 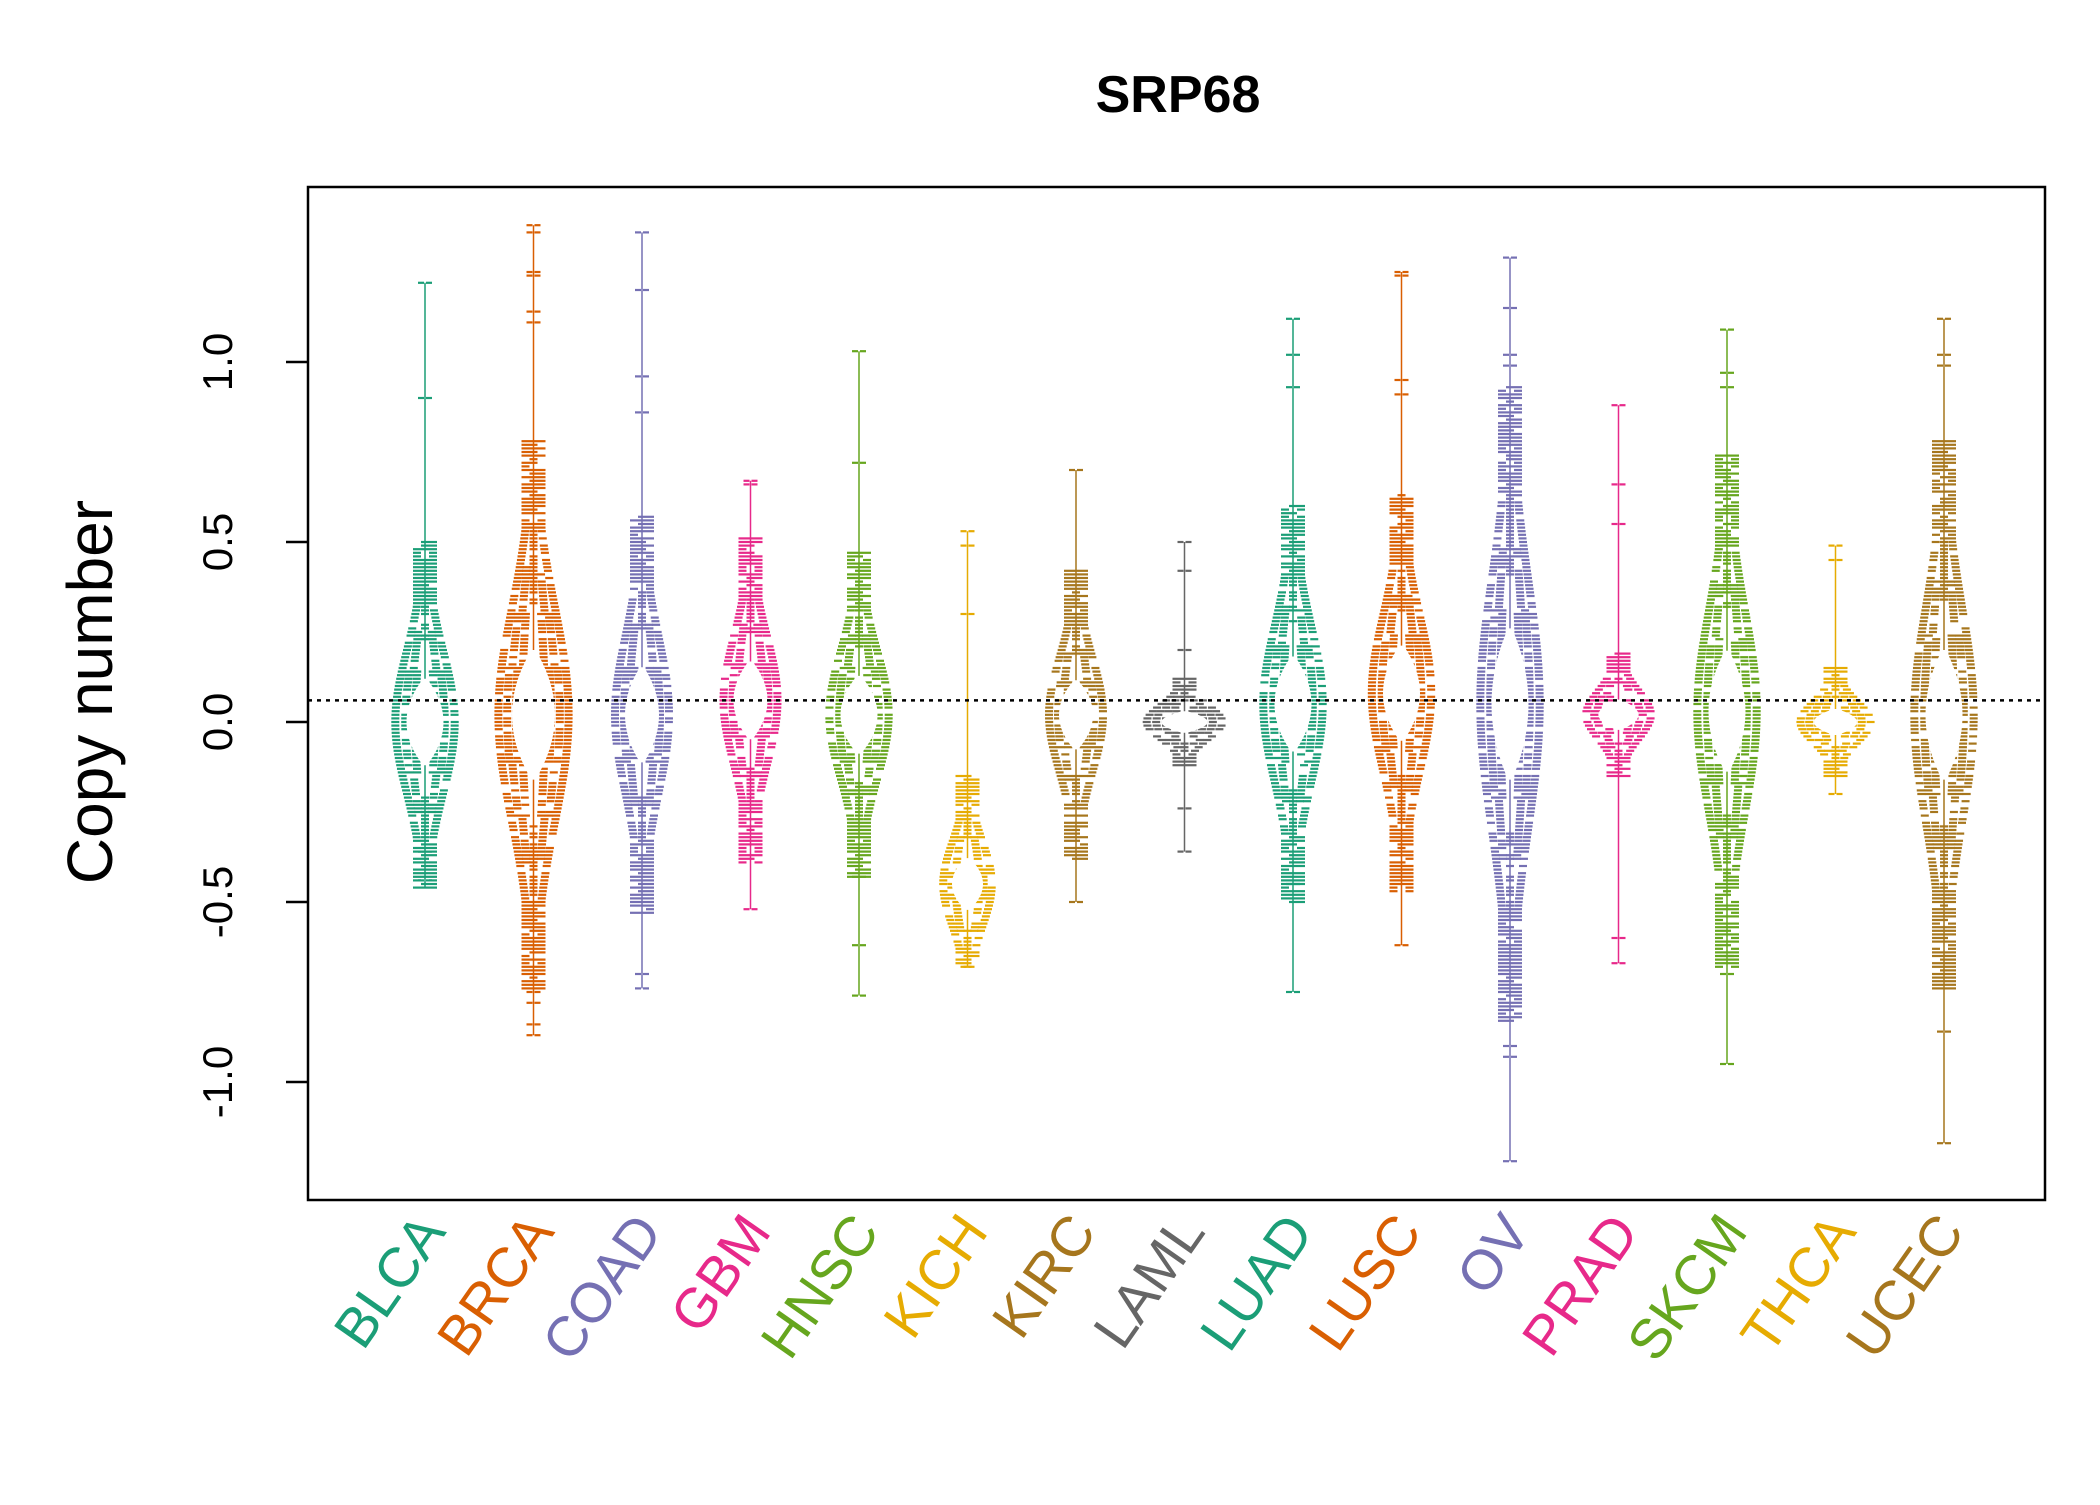 What do you see at coordinates (90, 692) in the screenshot?
I see `y-axis-label: Copy number` at bounding box center [90, 692].